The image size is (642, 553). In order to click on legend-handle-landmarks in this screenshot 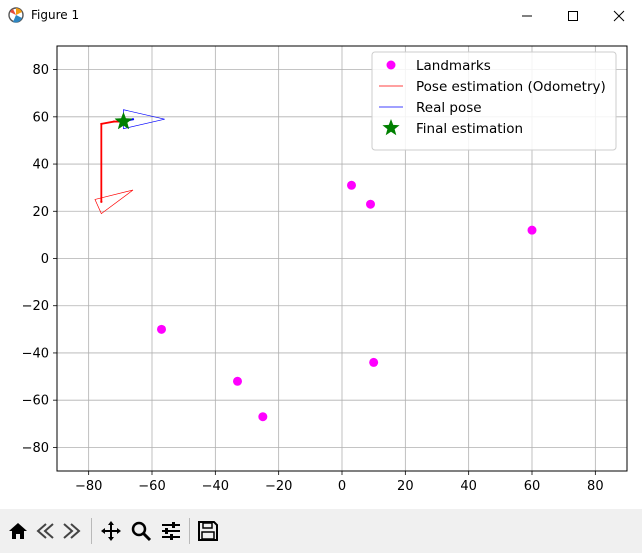, I will do `click(391, 65)`.